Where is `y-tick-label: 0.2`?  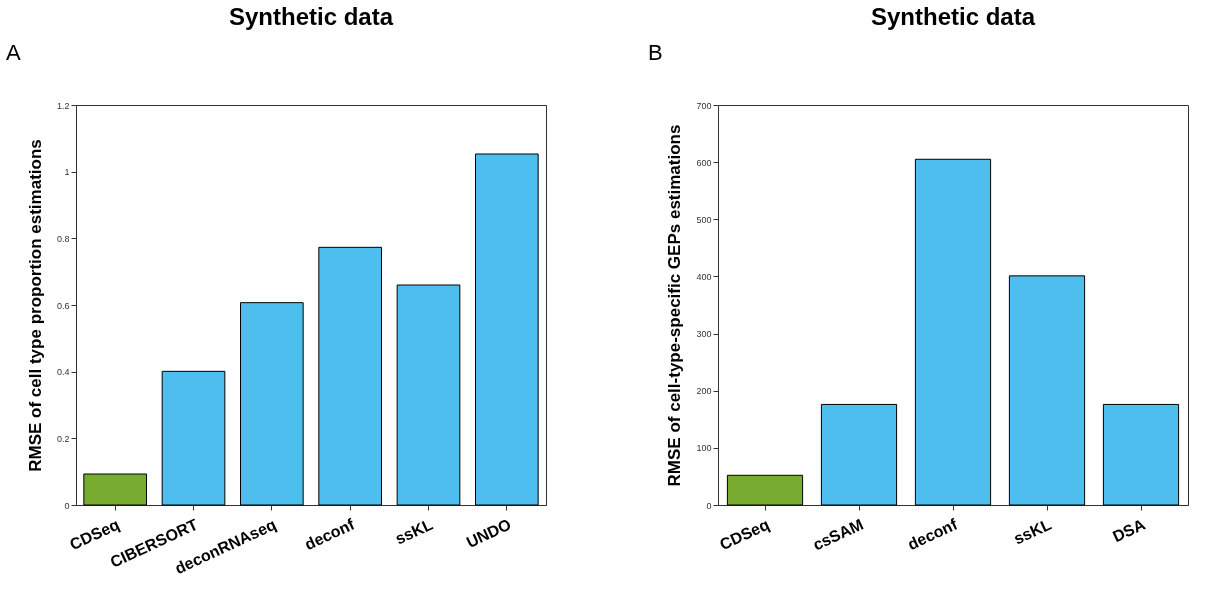
y-tick-label: 0.2 is located at coordinates (63, 438).